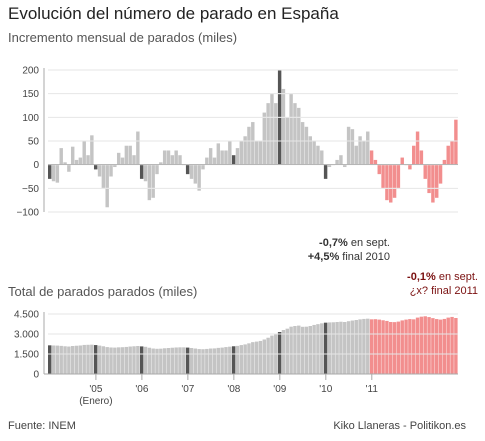 This screenshot has height=441, width=485. I want to click on total-unemployed-y-tick-label: 4.500, so click(26, 315).